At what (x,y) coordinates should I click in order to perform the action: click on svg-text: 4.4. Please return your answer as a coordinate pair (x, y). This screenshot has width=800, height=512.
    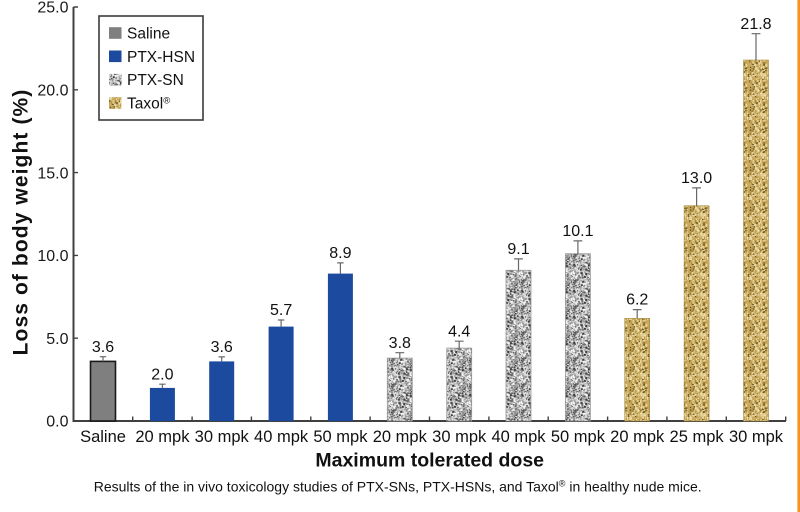
    Looking at the image, I should click on (459, 331).